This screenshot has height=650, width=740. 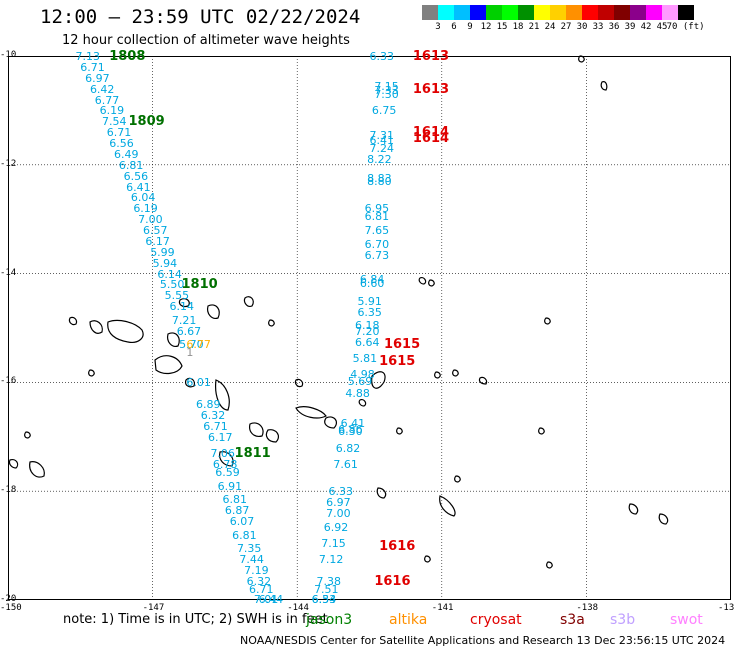 What do you see at coordinates (145, 209) in the screenshot?
I see `wave-height-value: 6.19` at bounding box center [145, 209].